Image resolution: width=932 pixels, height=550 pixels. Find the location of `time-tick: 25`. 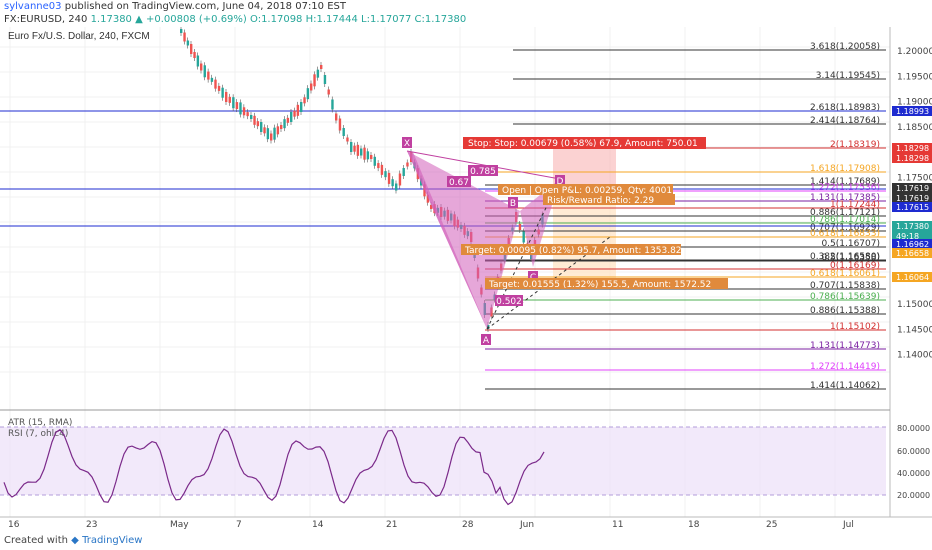

time-tick: 25 is located at coordinates (771, 525).